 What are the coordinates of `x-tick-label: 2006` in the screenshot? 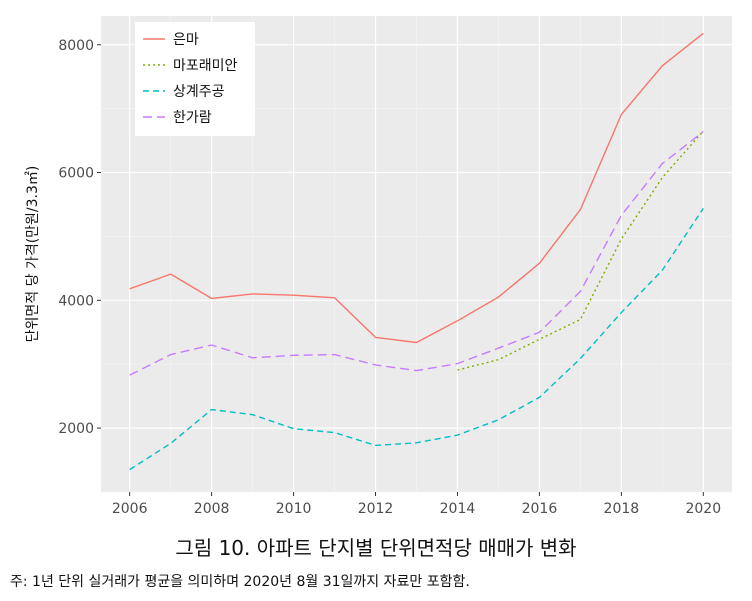 It's located at (130, 509).